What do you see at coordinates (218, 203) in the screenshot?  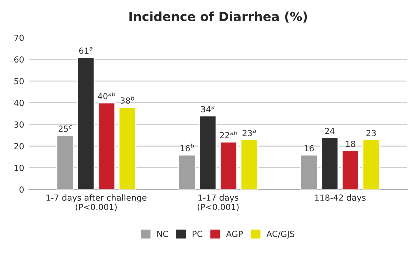 I see `x-tick-label: 1-17 days (P<0.001)` at bounding box center [218, 203].